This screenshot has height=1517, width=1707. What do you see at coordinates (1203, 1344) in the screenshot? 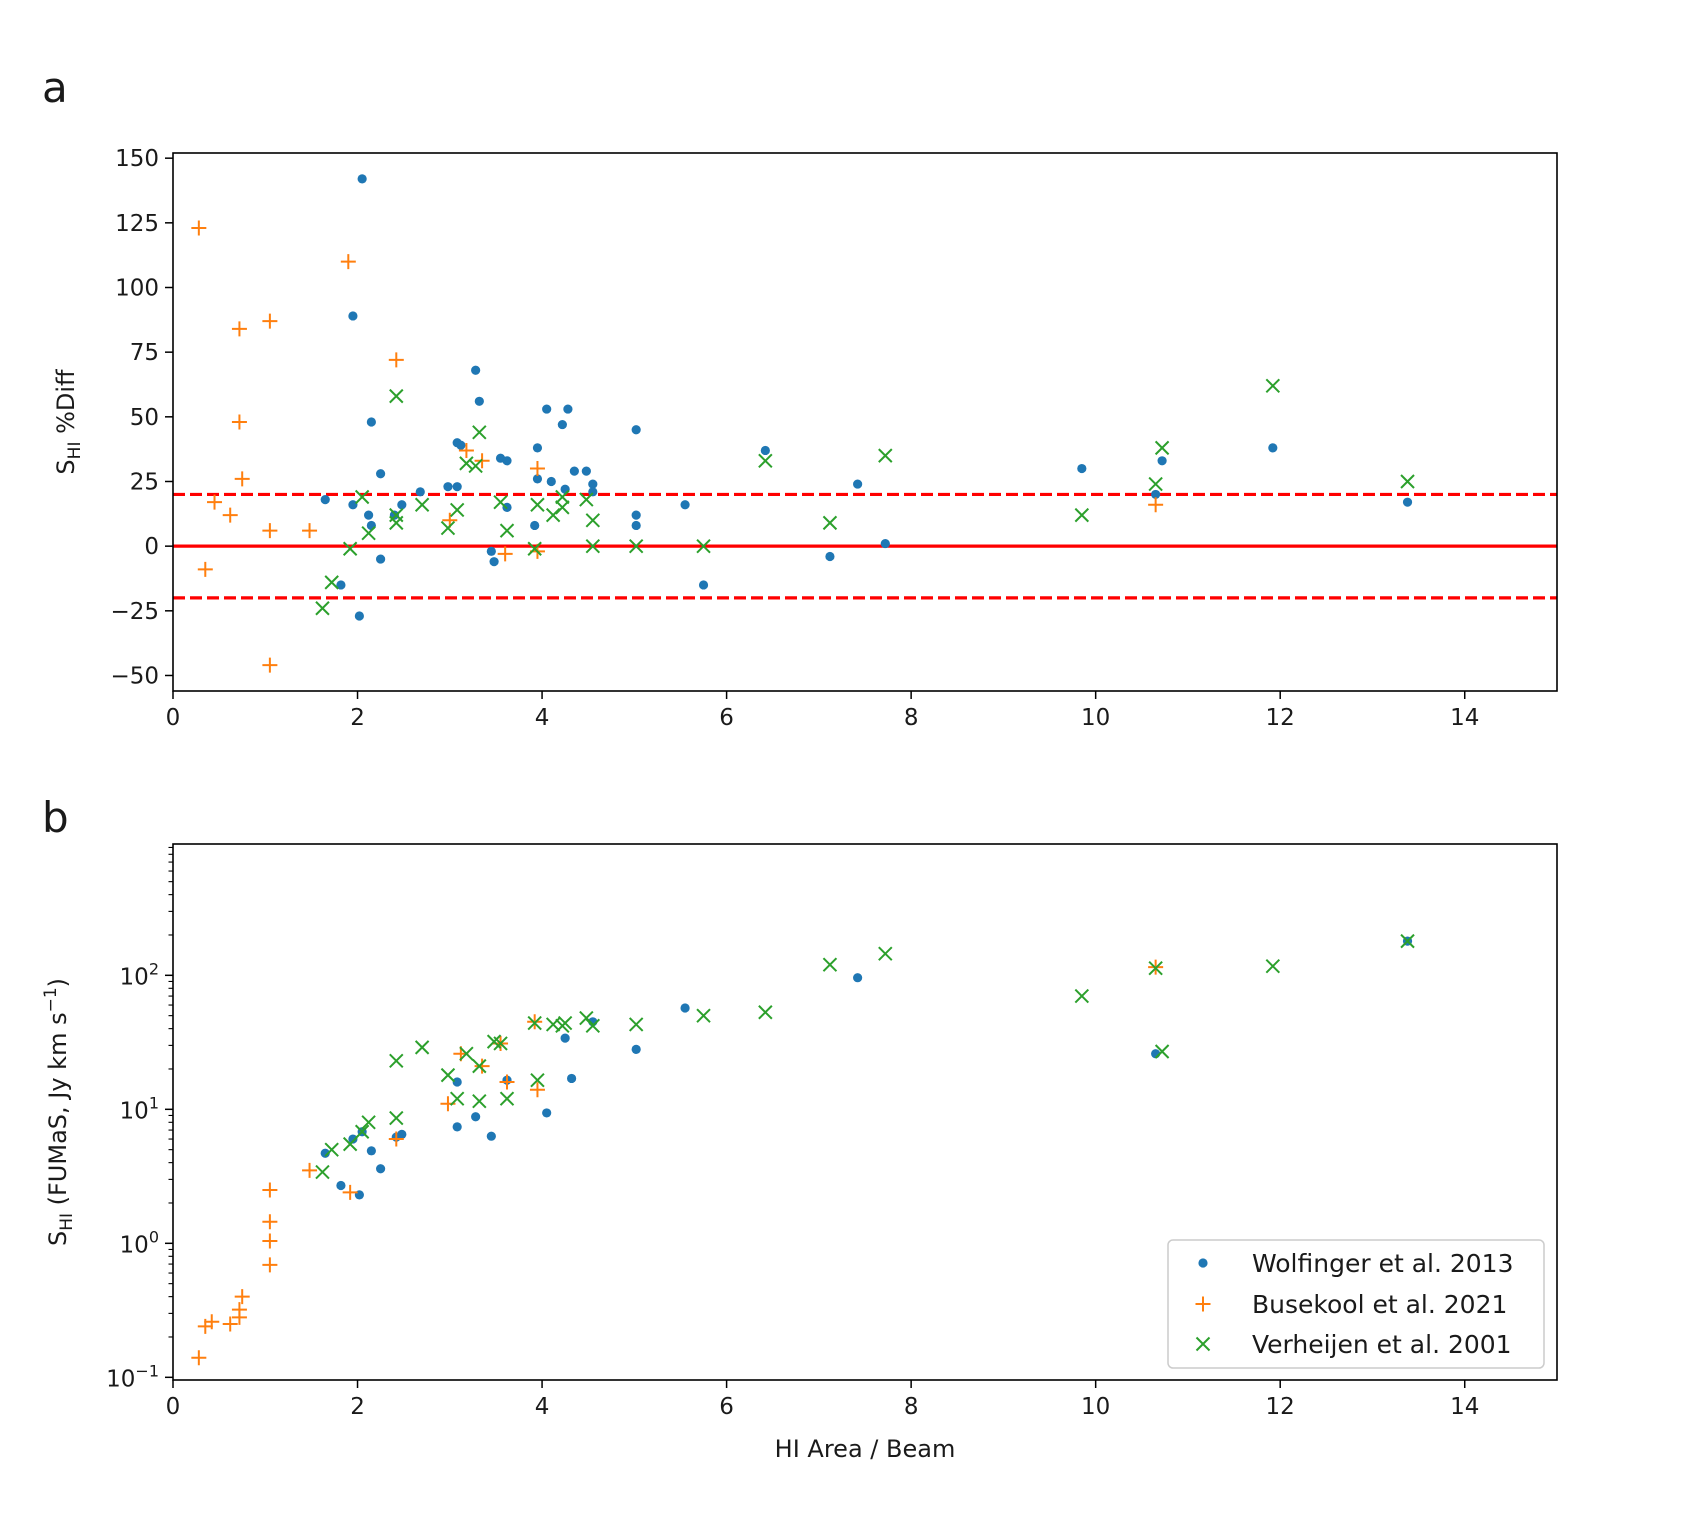
I see `legend-marker-verheijen` at bounding box center [1203, 1344].